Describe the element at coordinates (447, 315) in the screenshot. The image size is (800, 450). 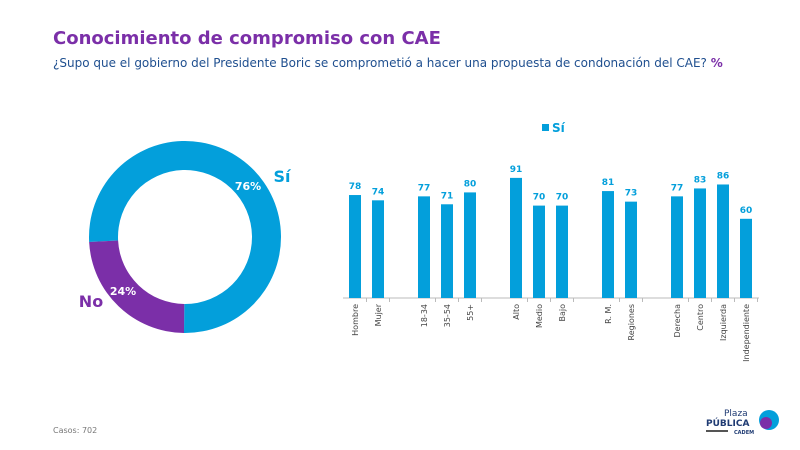
I see `x-tick-label: 35-54` at that location.